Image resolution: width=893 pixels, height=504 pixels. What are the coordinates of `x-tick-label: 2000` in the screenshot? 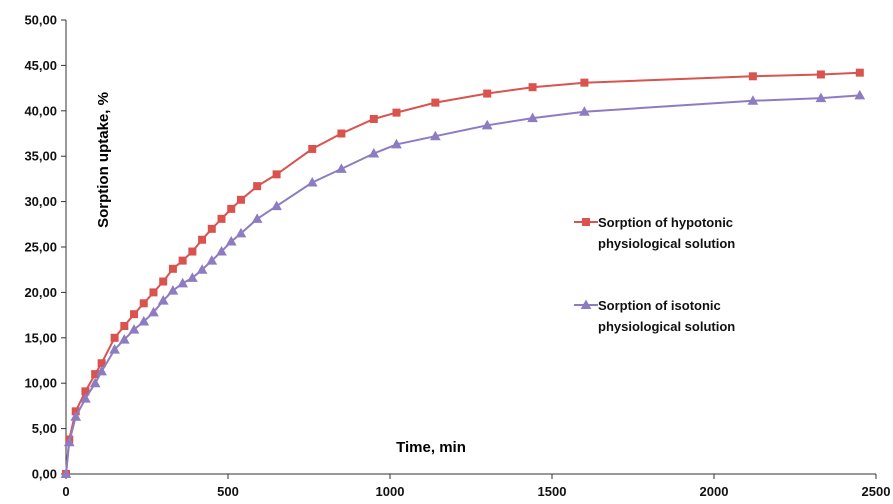 It's located at (714, 491).